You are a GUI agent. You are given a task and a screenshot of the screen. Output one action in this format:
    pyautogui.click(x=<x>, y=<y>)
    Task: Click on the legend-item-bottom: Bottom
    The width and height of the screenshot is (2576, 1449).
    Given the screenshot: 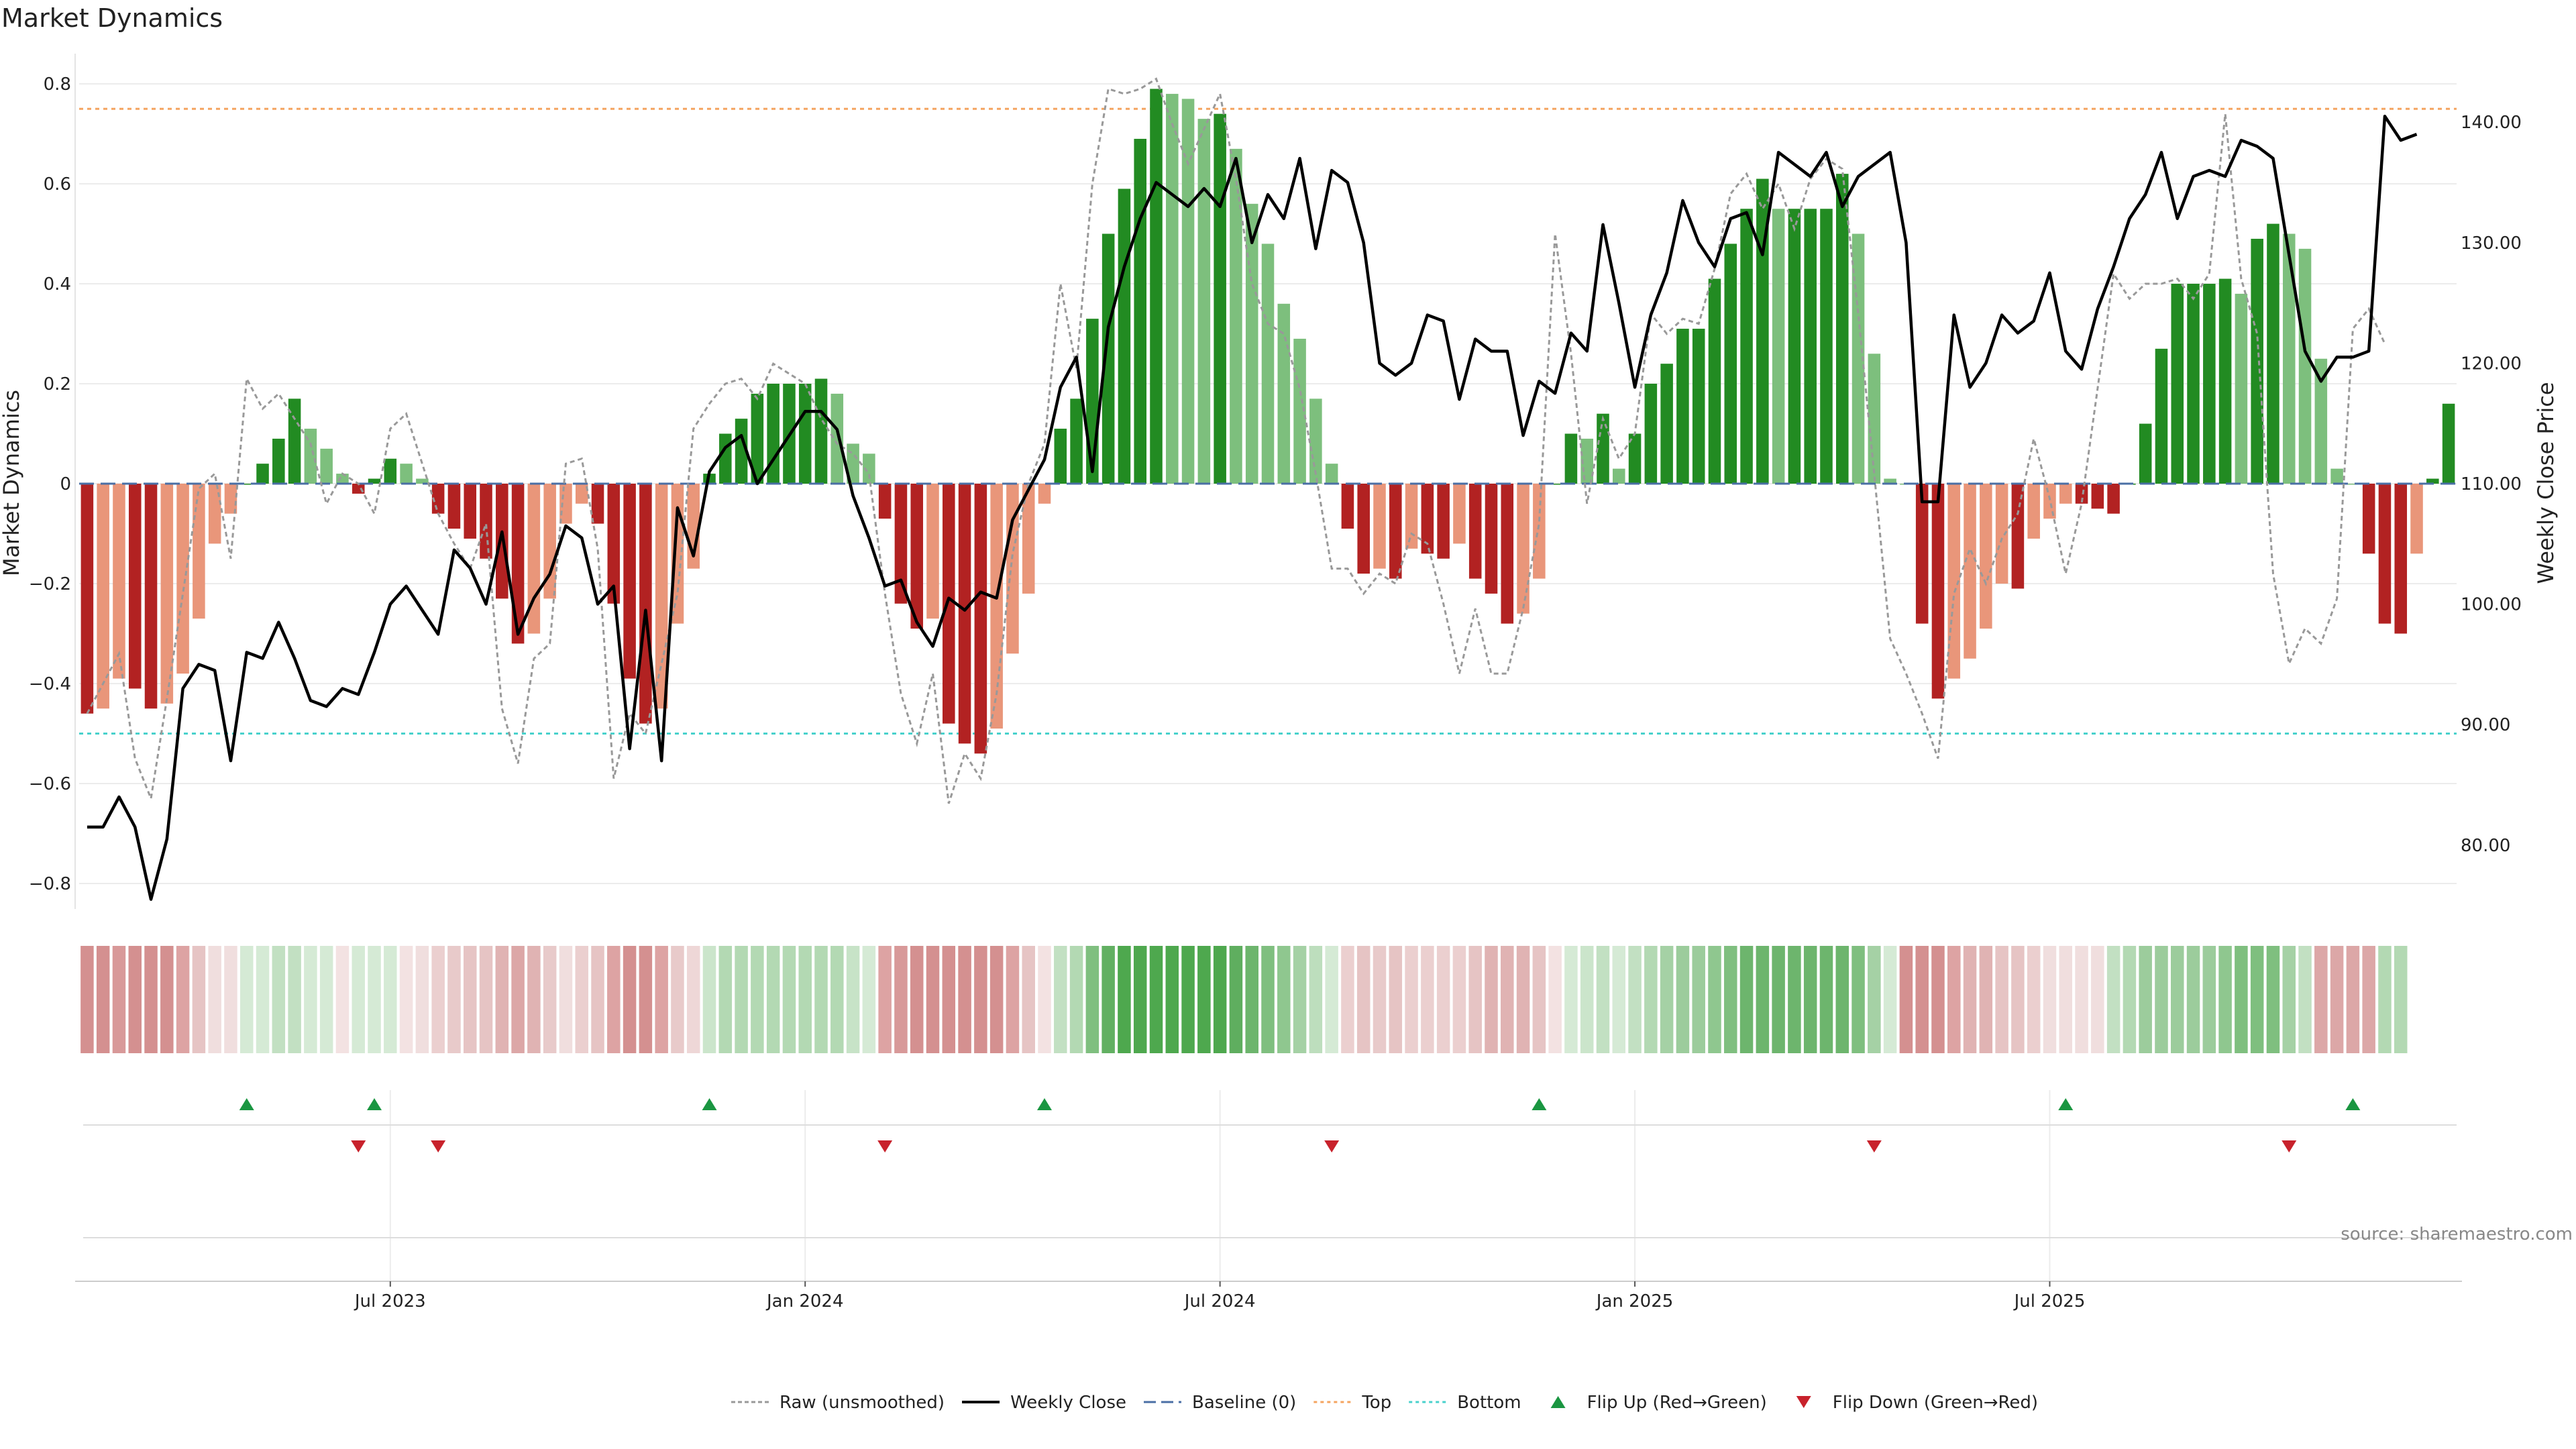 What is the action you would take?
    pyautogui.click(x=1465, y=1403)
    